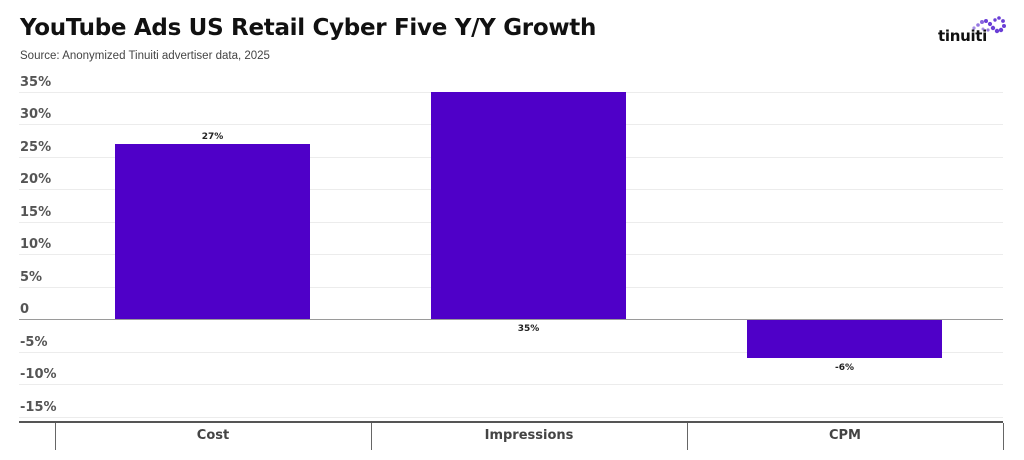  Describe the element at coordinates (511, 422) in the screenshot. I see `x-axis-line` at that location.